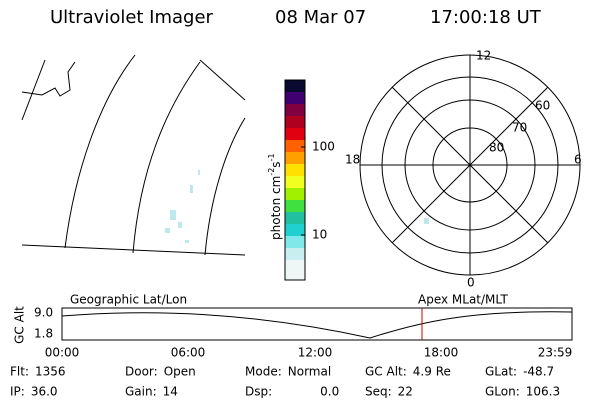 This screenshot has height=400, width=600. Describe the element at coordinates (17, 392) in the screenshot. I see `info-label: IP:` at that location.